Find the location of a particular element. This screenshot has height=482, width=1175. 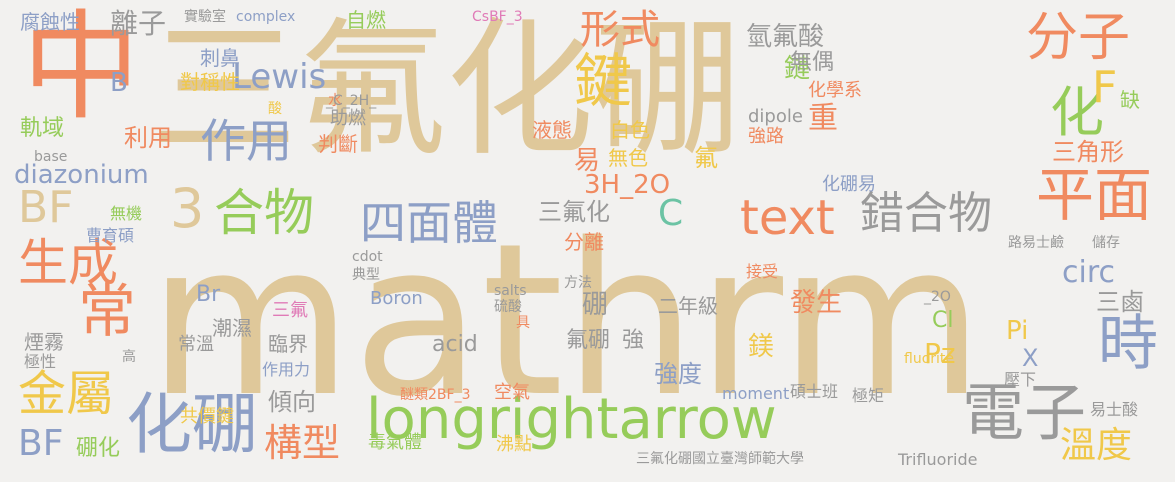

cloud-word: 無偶 is located at coordinates (812, 62).